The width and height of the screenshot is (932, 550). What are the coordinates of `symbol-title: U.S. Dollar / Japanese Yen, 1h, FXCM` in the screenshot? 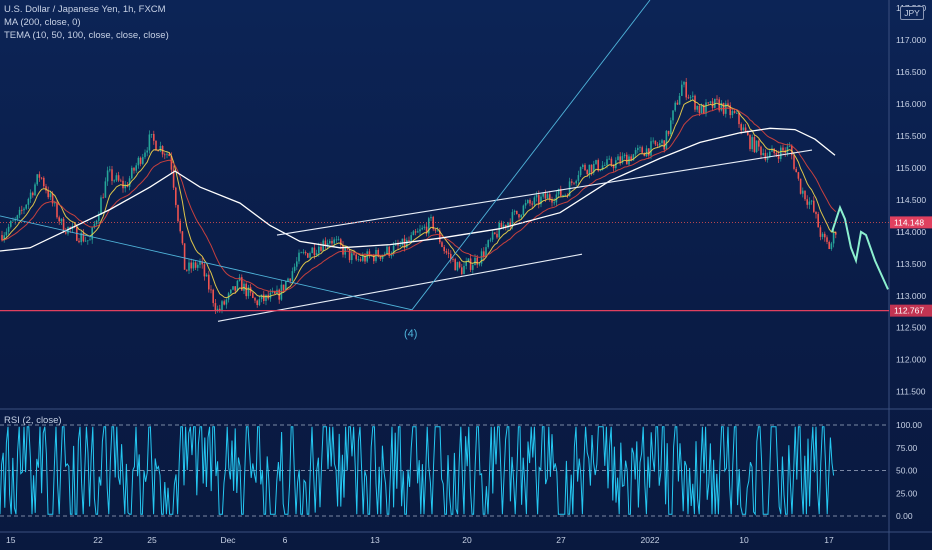 It's located at (85, 9).